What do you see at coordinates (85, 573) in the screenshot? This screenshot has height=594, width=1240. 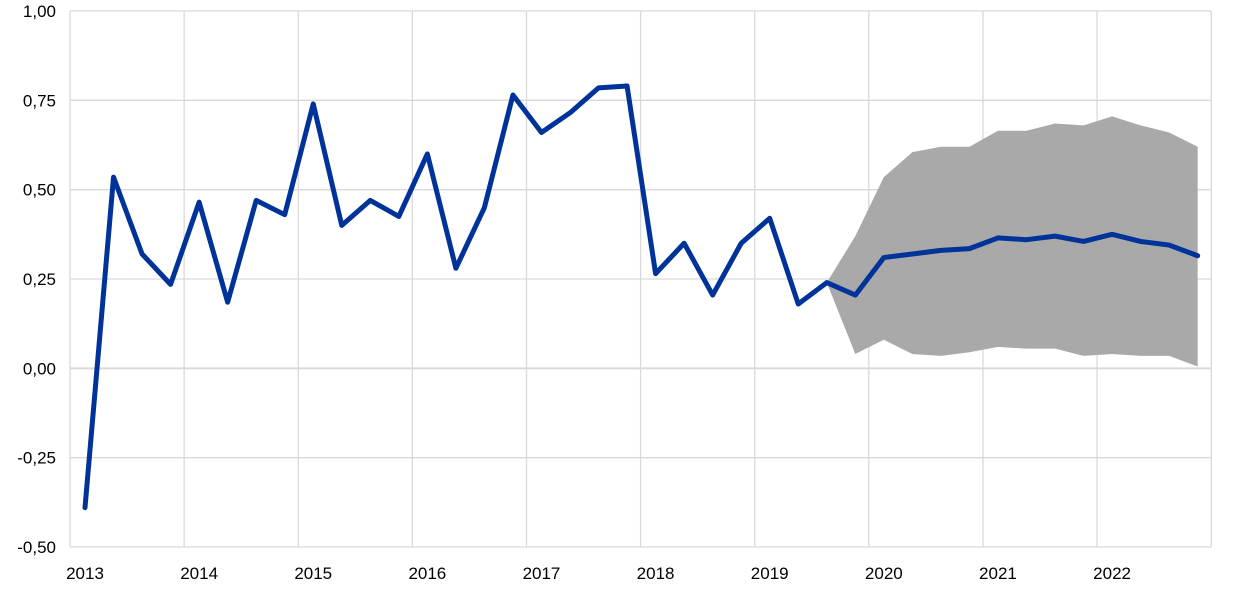 I see `x-tick-label: 2013` at bounding box center [85, 573].